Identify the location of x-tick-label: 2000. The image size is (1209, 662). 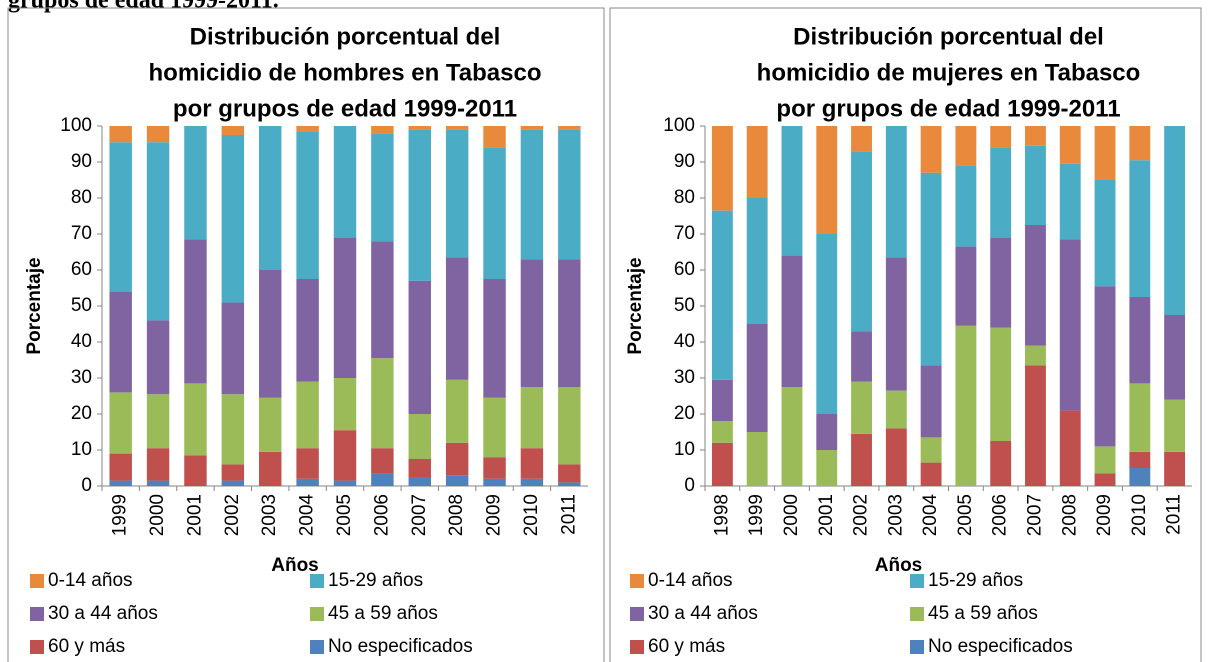
(791, 515).